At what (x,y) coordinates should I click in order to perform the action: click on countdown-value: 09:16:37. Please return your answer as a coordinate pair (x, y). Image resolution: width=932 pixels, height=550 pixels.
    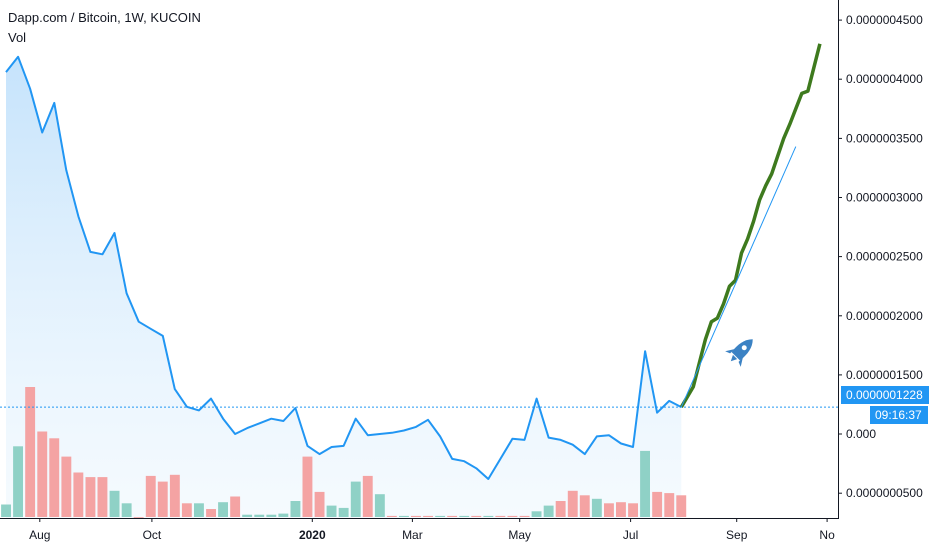
    Looking at the image, I should click on (898, 415).